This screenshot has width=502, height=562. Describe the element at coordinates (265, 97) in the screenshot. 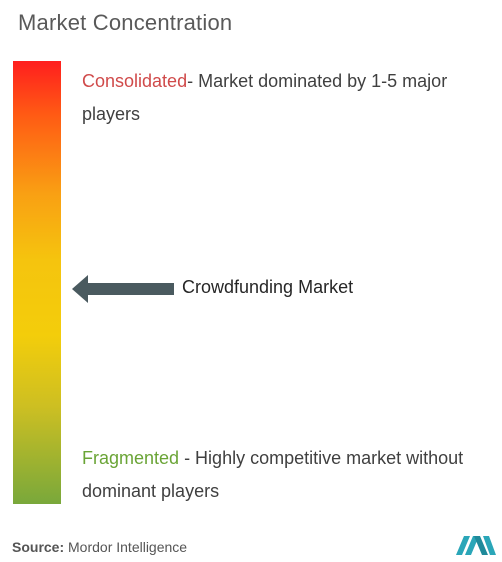

I see `consolidated-detail: - Market dominated by 1-5 major players` at that location.